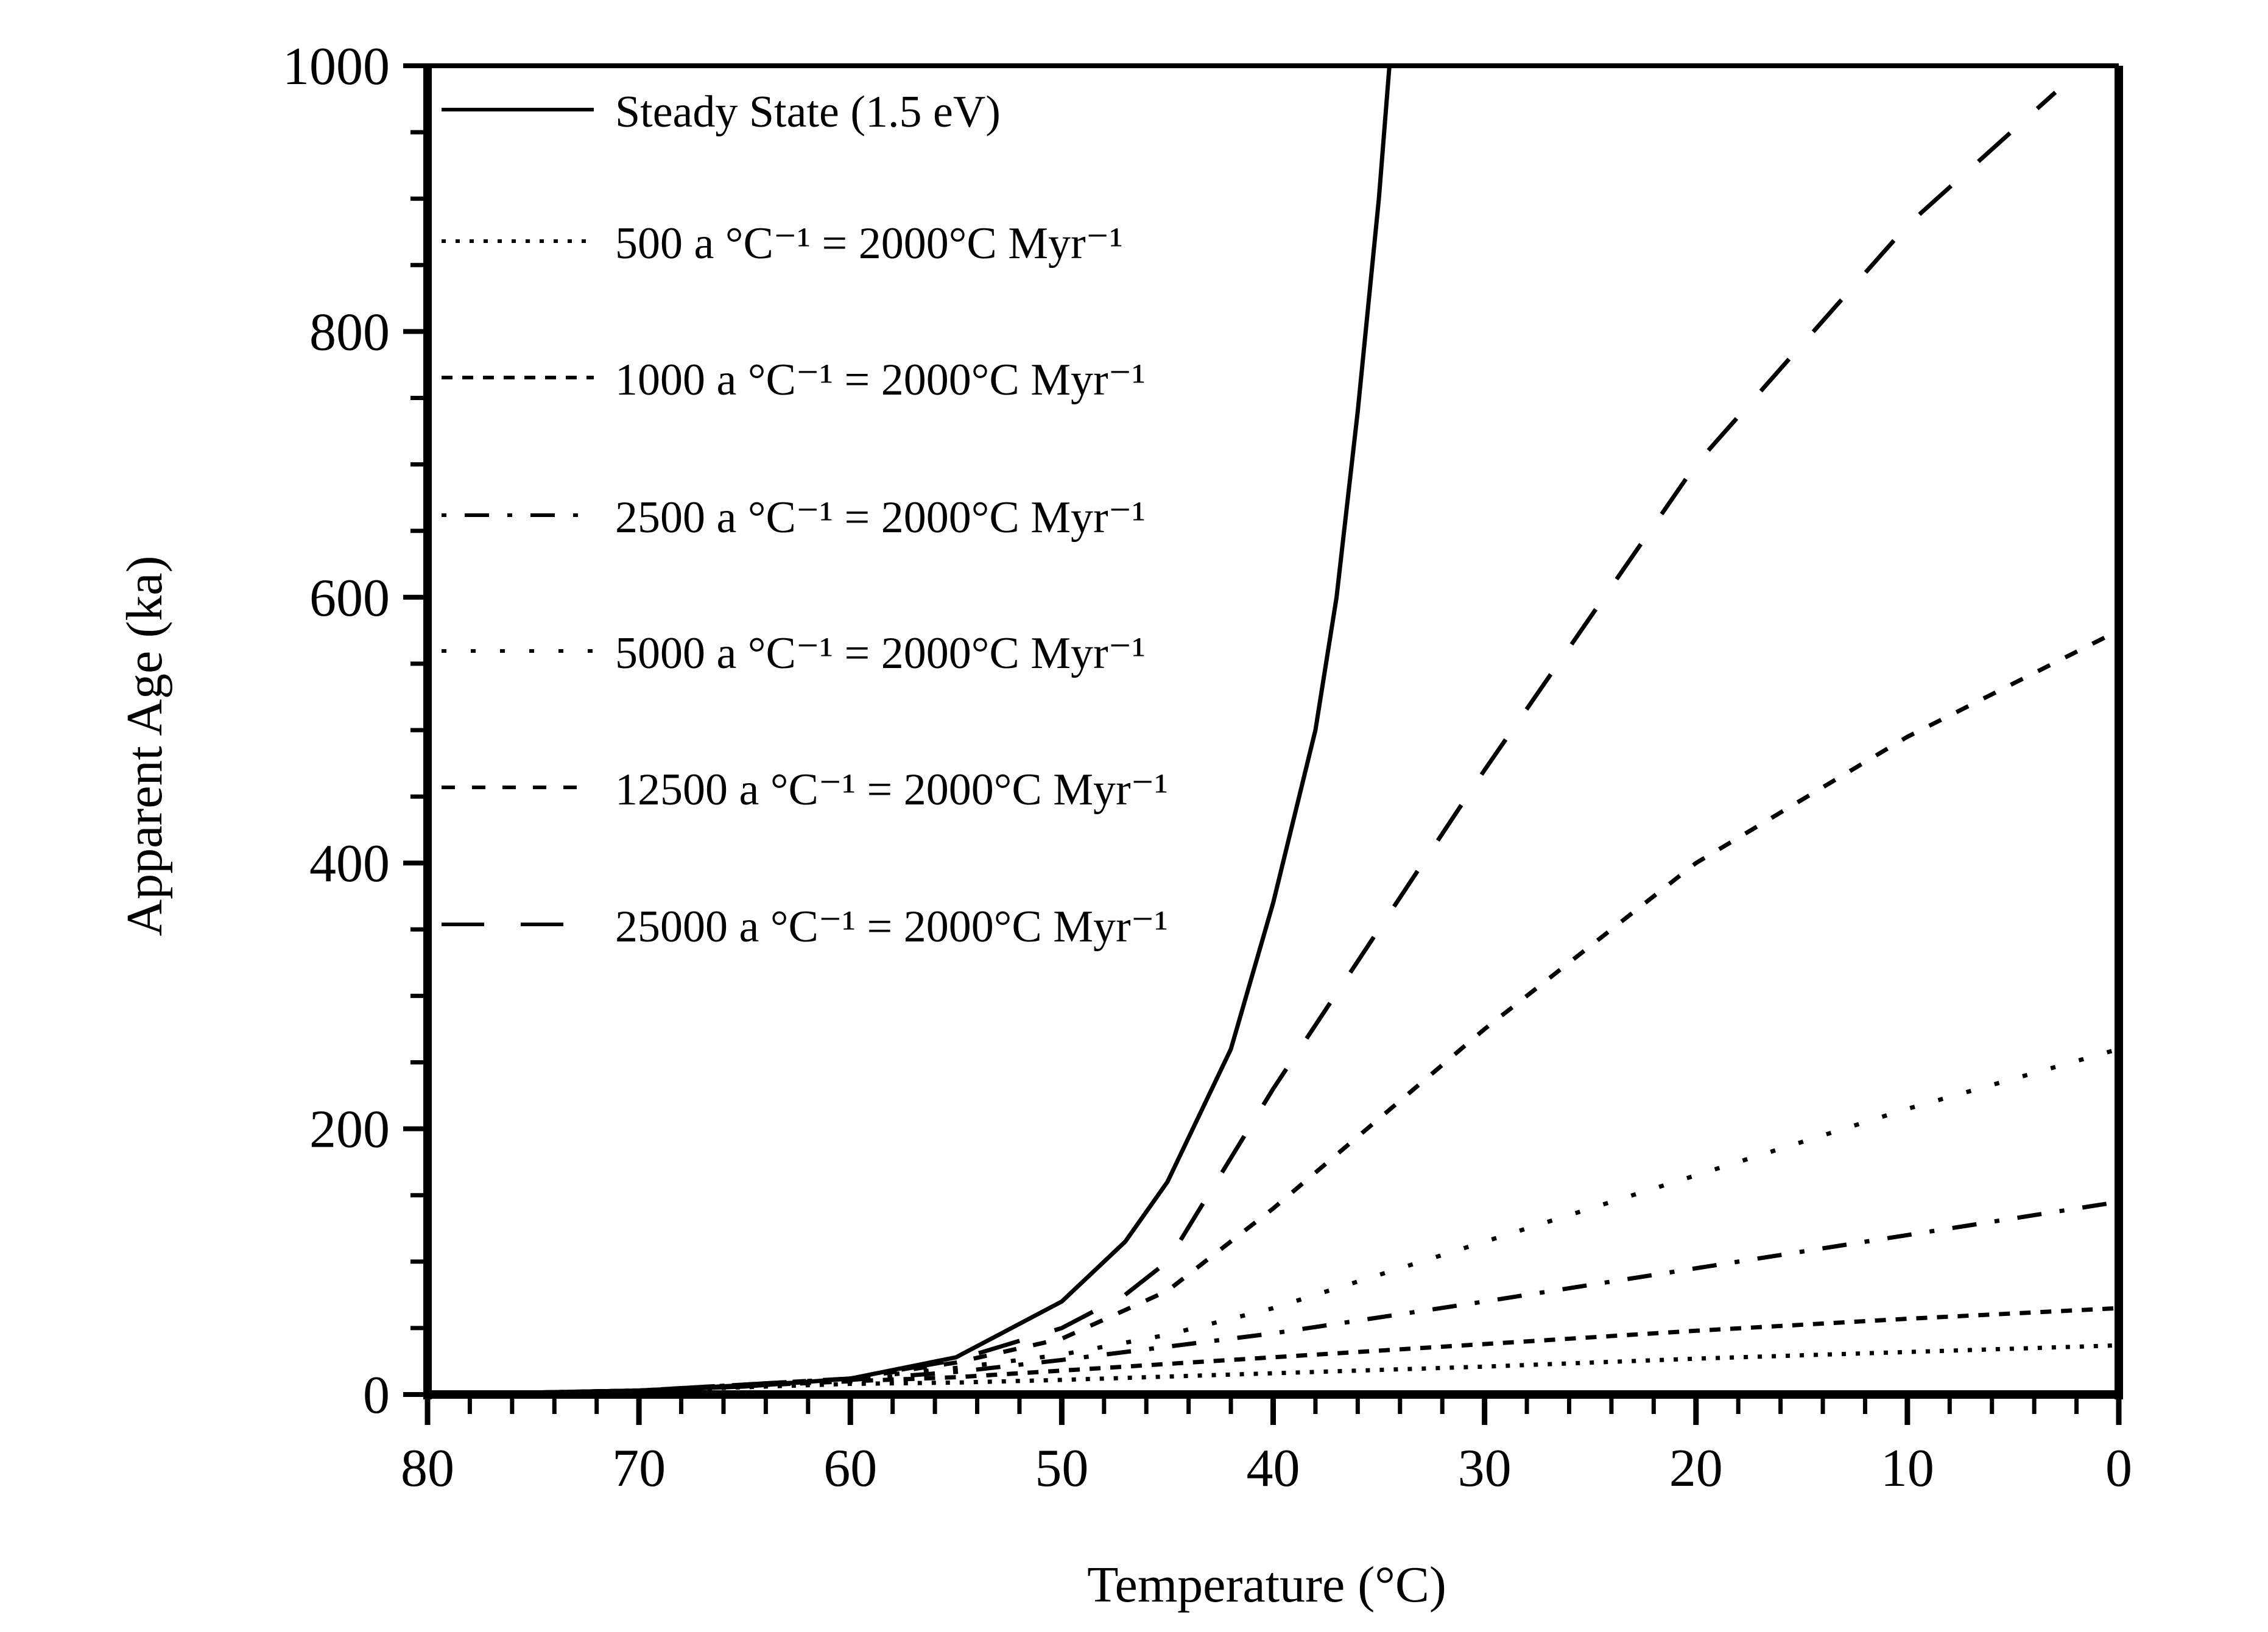 This screenshot has height=1632, width=2268. I want to click on legend-label-1: 500 a °C⁻¹ = 2000°C Myr⁻¹, so click(869, 244).